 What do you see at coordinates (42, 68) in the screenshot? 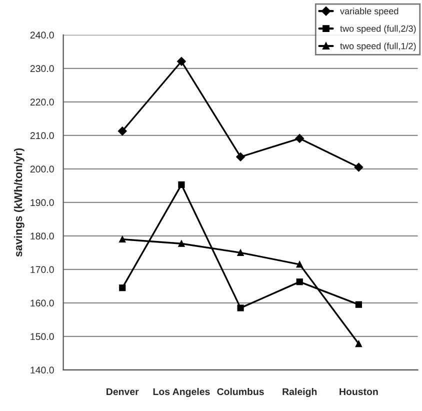
I see `y-tick-label: 230.0` at bounding box center [42, 68].